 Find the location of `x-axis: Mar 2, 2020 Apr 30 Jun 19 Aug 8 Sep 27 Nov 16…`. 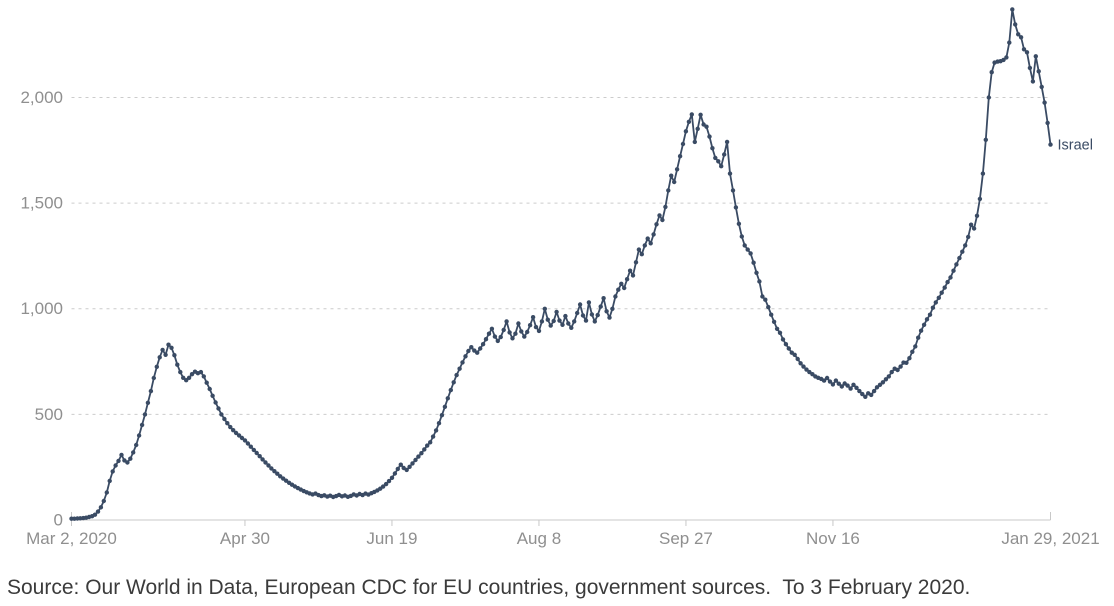

x-axis: Mar 2, 2020 Apr 30 Jun 19 Aug 8 Sep 27 Nov 16… is located at coordinates (563, 530).